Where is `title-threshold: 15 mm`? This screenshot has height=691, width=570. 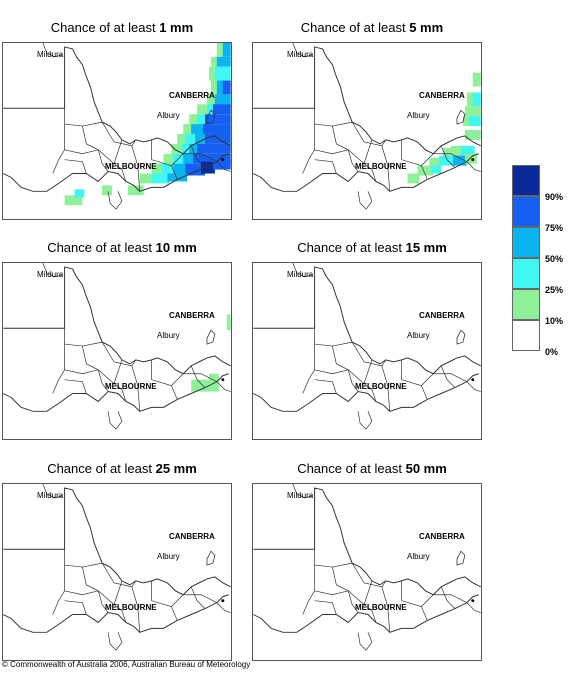
title-threshold: 15 mm is located at coordinates (426, 247).